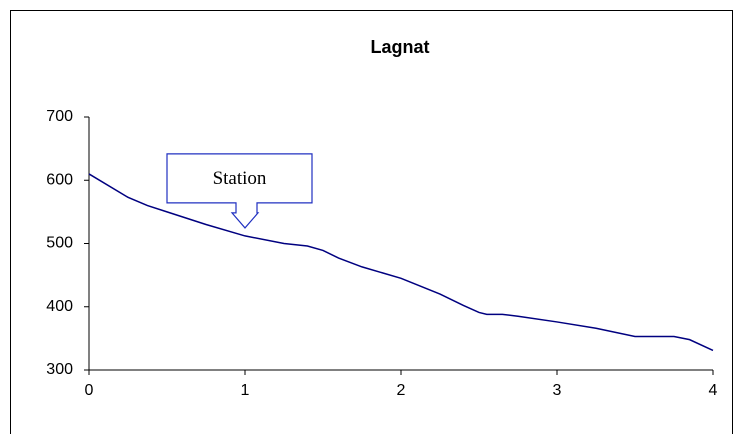 This screenshot has width=734, height=434. Describe the element at coordinates (59, 369) in the screenshot. I see `y-tick-label: 300` at that location.